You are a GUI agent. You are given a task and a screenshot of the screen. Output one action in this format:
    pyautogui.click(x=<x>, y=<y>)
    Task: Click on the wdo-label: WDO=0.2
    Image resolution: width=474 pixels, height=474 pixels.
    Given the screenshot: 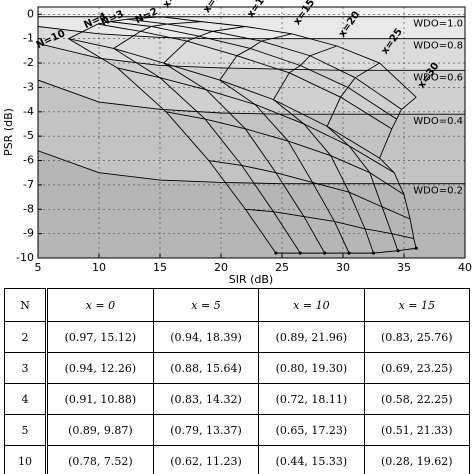 What is the action you would take?
    pyautogui.click(x=438, y=191)
    